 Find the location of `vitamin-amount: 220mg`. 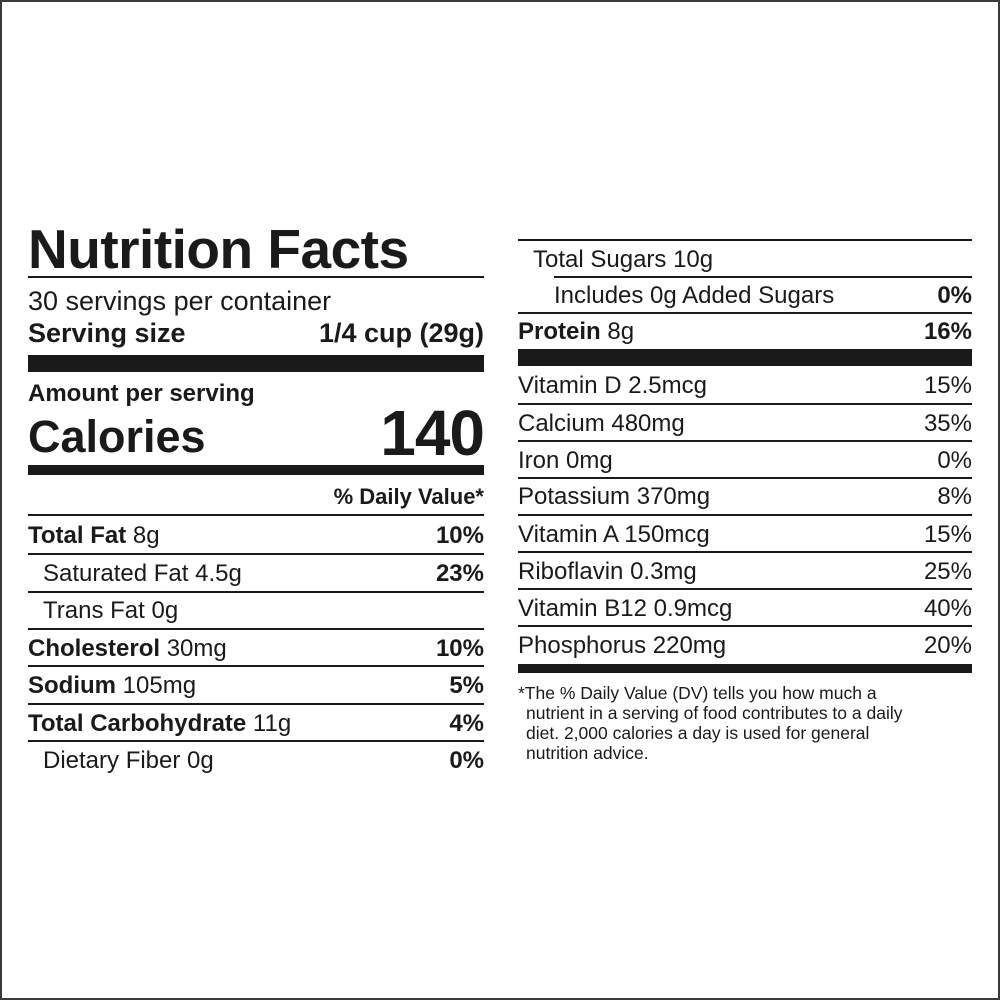

vitamin-amount: 220mg is located at coordinates (689, 645).